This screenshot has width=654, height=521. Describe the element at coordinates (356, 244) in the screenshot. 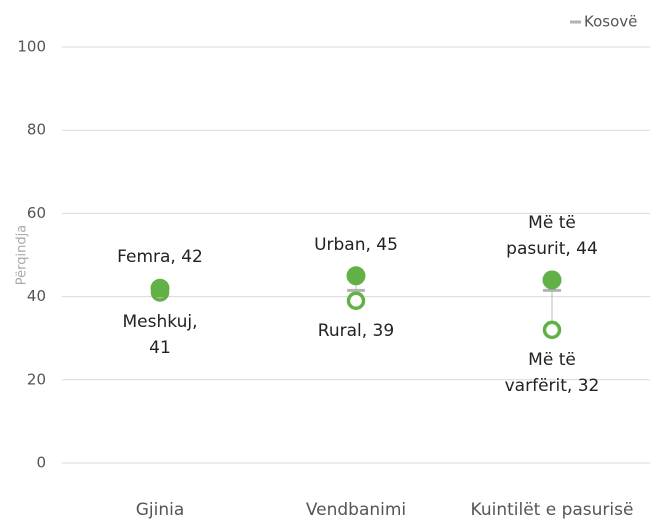

I see `value-label-high: Urban, 45` at that location.